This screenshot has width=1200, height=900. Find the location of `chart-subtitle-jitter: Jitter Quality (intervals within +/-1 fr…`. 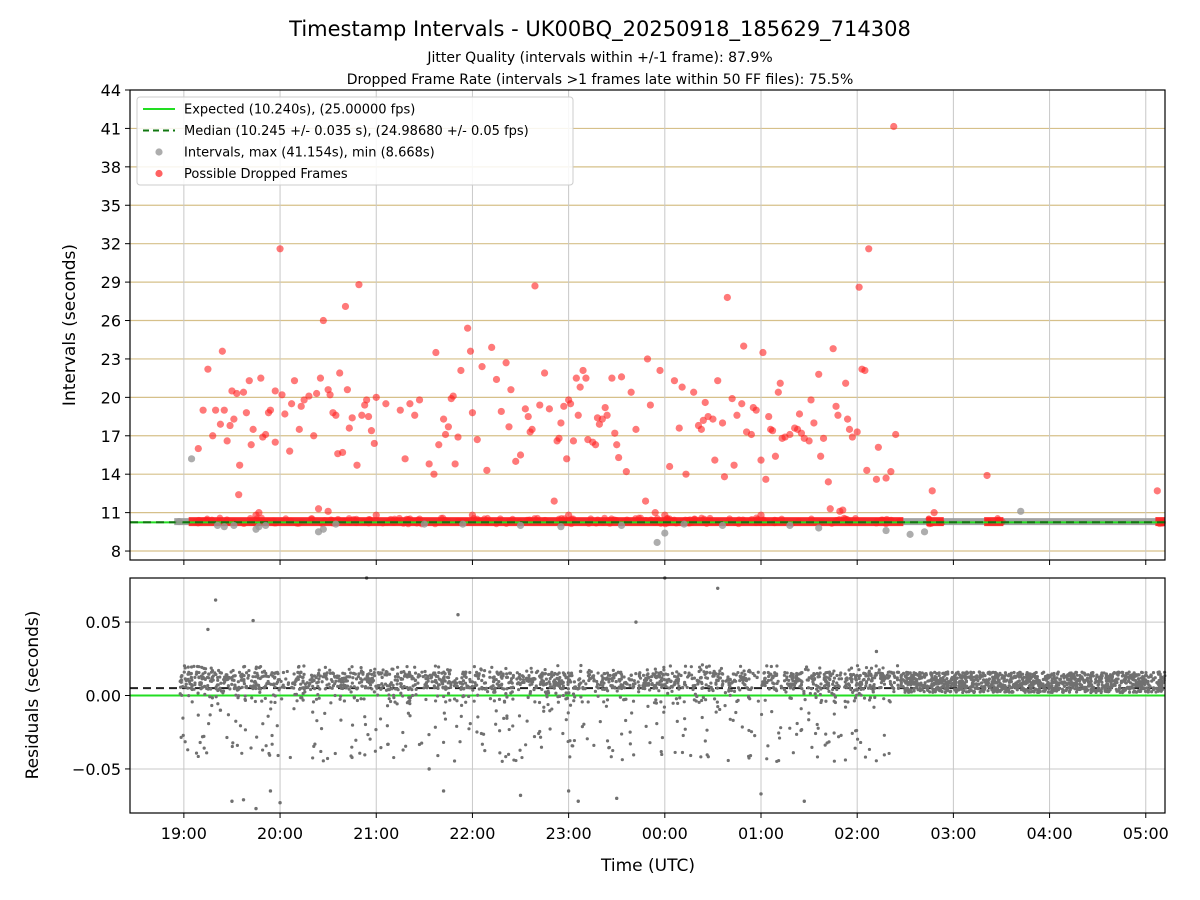

chart-subtitle-jitter: Jitter Quality (intervals within +/-1 fr… is located at coordinates (599, 58).